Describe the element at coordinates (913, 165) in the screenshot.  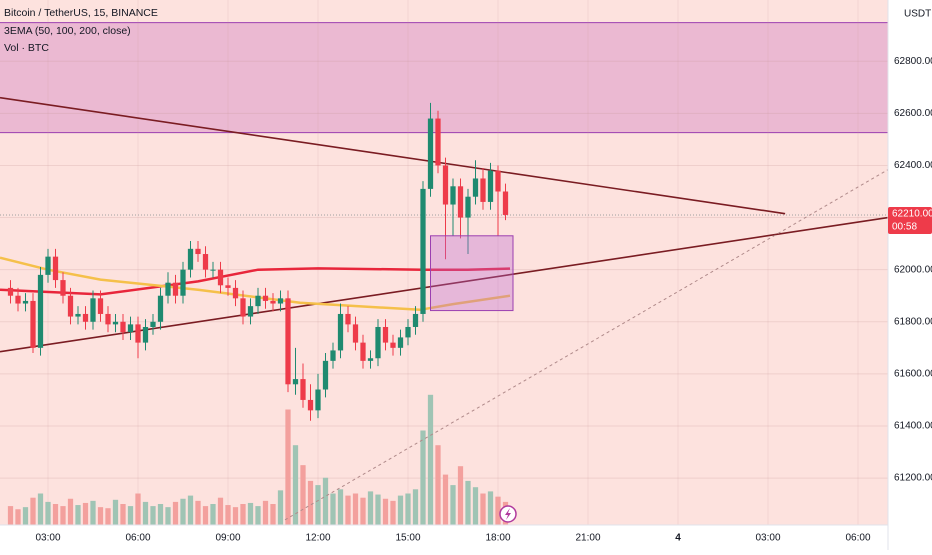
I see `y-tick-label: 62400.00` at that location.